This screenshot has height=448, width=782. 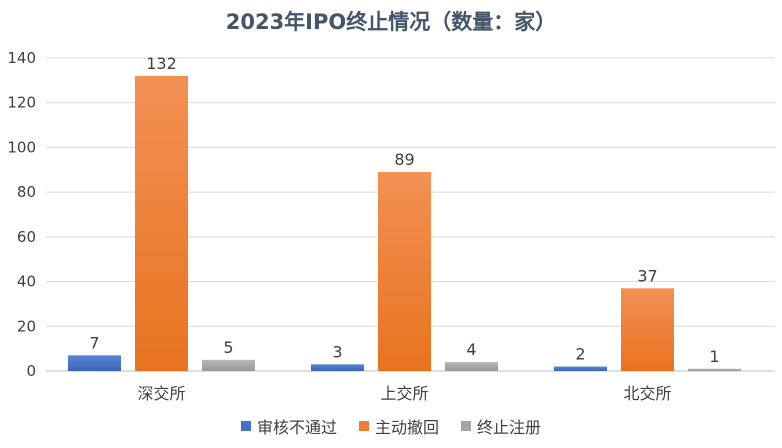 What do you see at coordinates (714, 356) in the screenshot?
I see `data-label: 1` at bounding box center [714, 356].